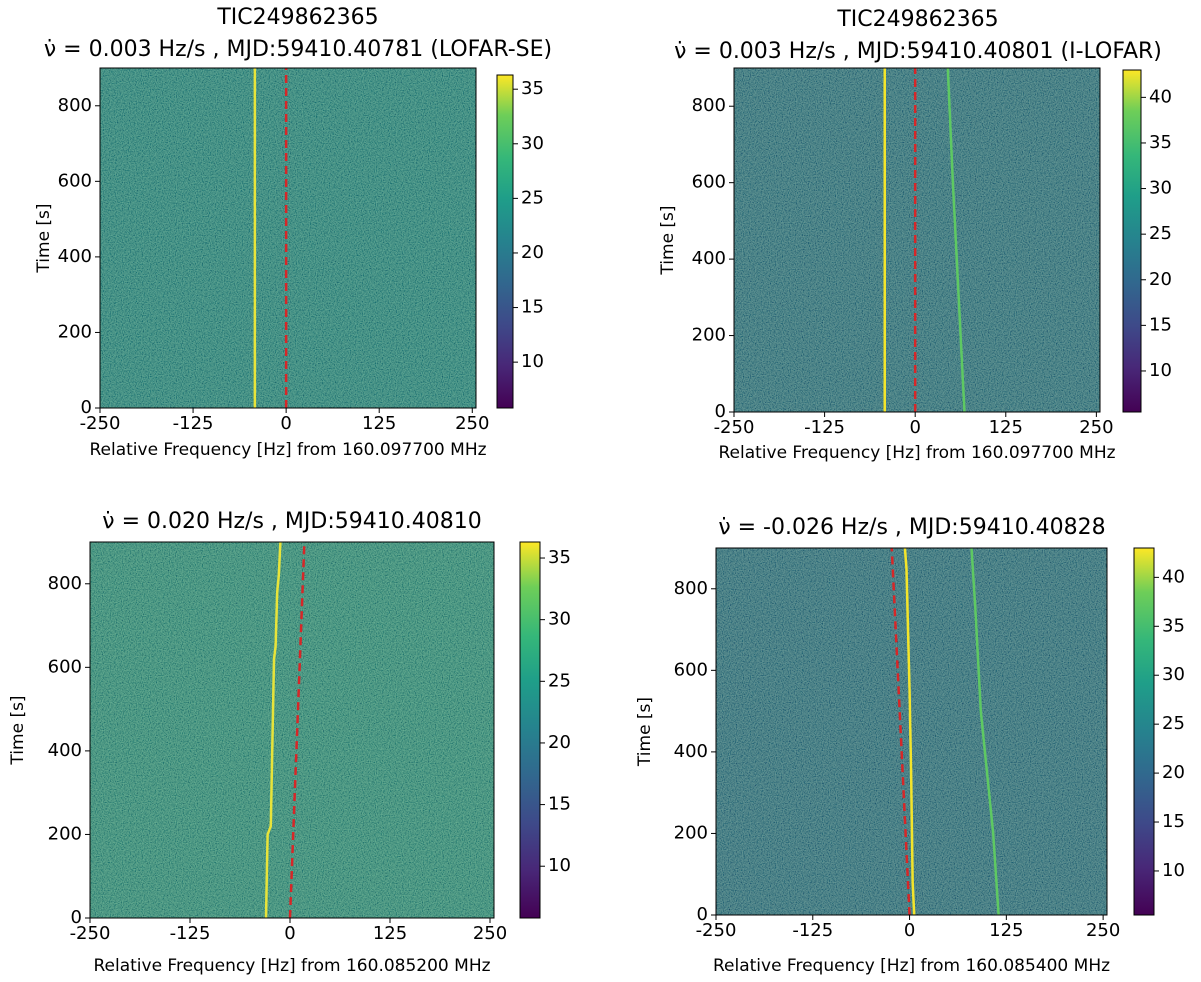 Image resolution: width=1201 pixels, height=982 pixels. Describe the element at coordinates (911, 527) in the screenshot. I see `chart-title: ν̇ = -0.026 Hz/s , MJD:59410.40828` at that location.